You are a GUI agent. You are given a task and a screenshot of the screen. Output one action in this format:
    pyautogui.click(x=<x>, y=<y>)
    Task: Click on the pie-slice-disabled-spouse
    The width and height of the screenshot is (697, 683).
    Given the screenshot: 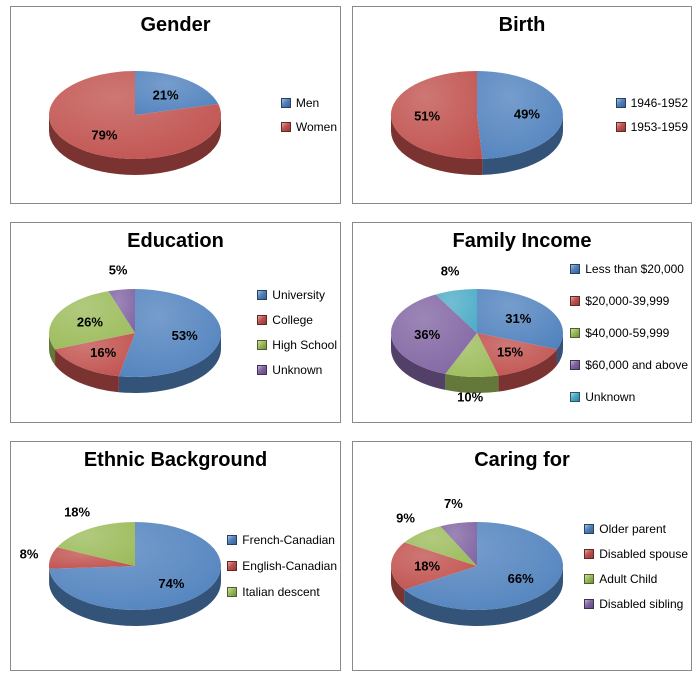 What is the action you would take?
    pyautogui.click(x=433, y=566)
    